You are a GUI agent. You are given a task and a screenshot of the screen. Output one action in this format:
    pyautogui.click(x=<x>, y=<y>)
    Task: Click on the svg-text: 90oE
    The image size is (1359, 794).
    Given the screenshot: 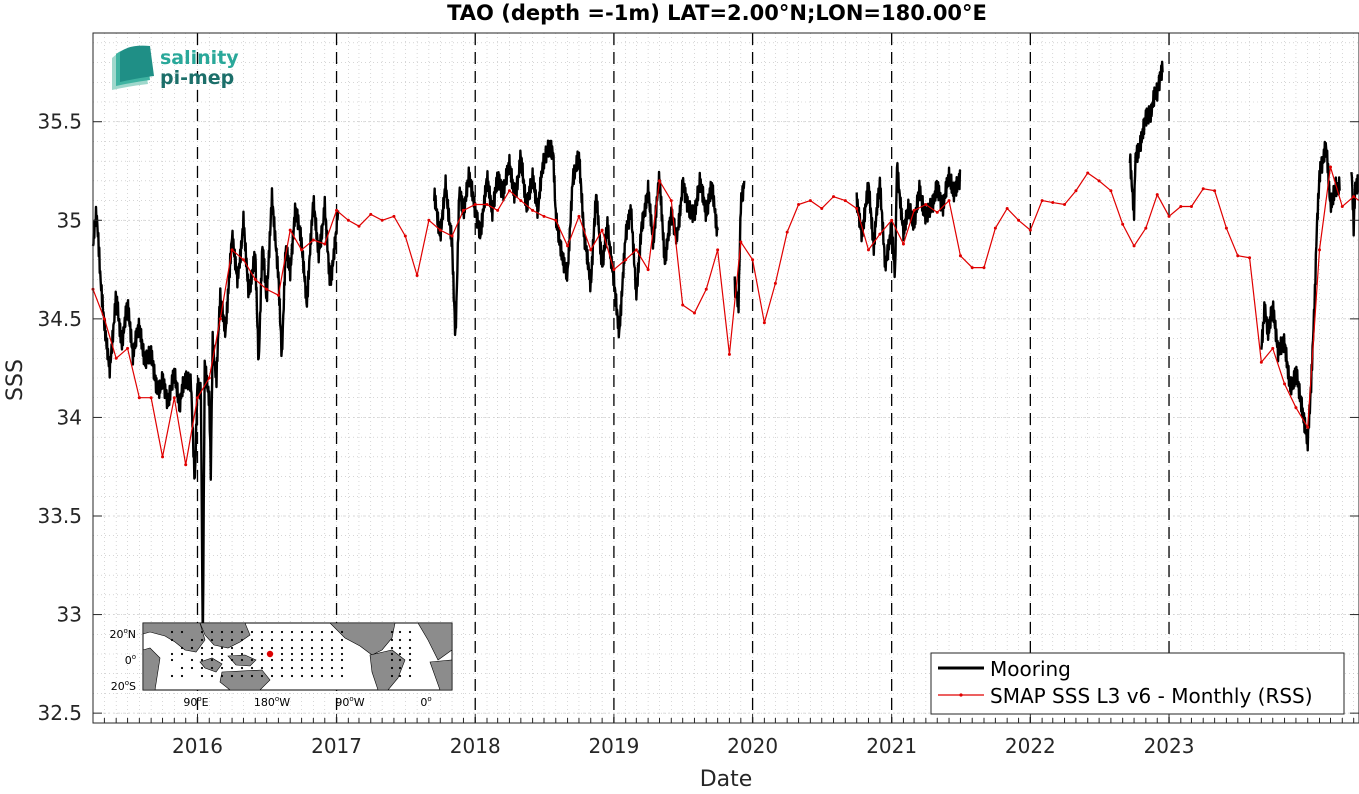 What is the action you would take?
    pyautogui.click(x=195, y=702)
    